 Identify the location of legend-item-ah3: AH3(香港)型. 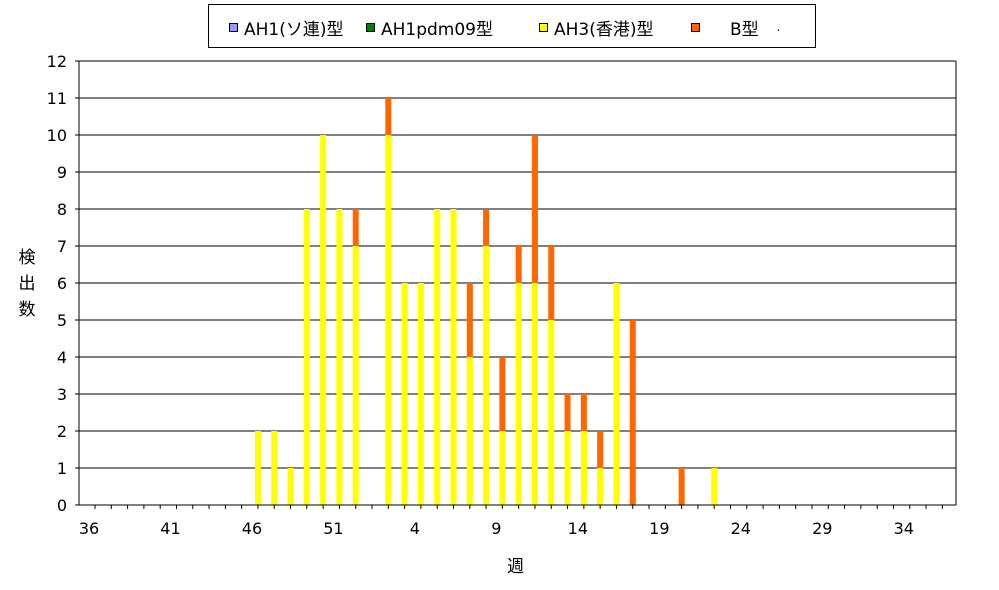
(596, 28).